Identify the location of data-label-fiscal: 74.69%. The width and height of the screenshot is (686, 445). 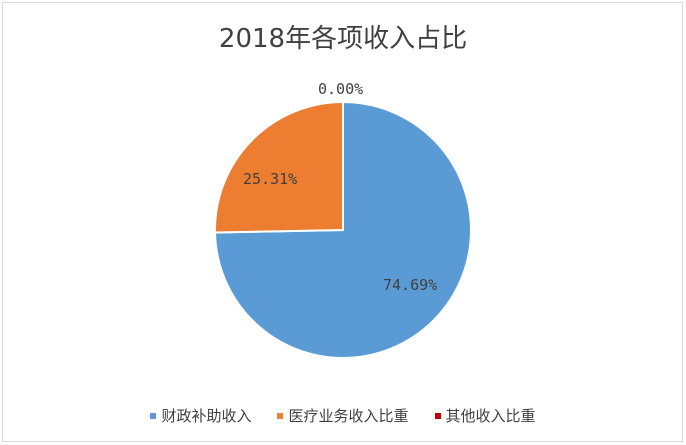
(410, 285).